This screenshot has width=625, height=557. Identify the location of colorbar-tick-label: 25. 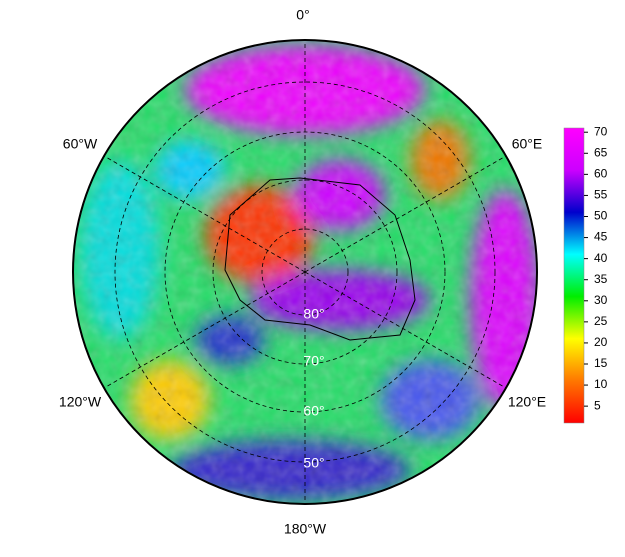
(601, 321).